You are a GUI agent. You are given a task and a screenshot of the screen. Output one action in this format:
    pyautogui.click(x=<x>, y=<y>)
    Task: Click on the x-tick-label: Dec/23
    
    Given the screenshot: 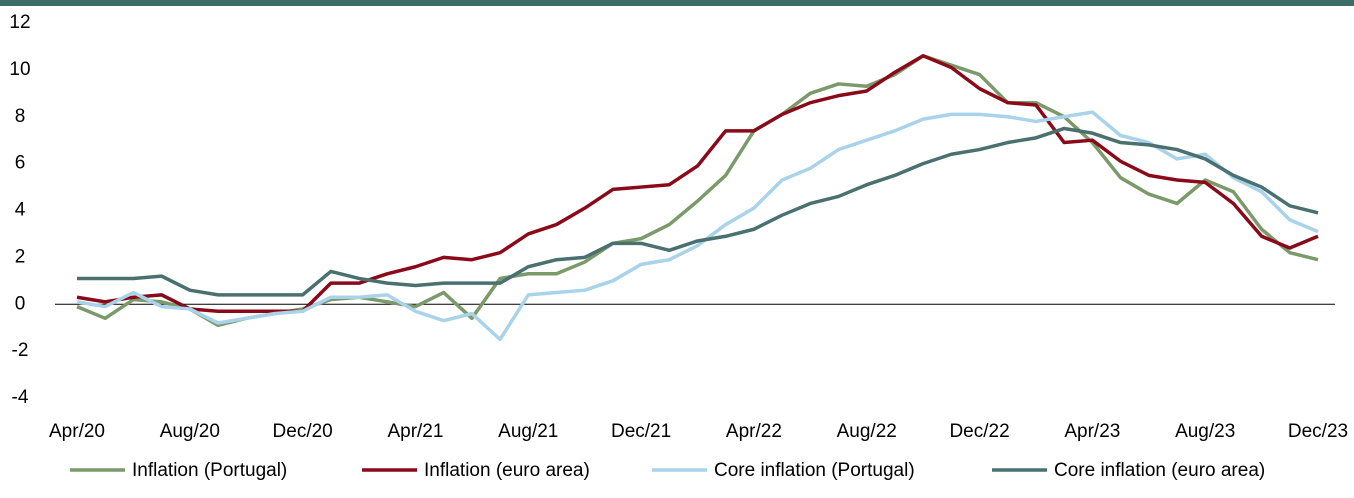 What is the action you would take?
    pyautogui.click(x=1318, y=431)
    